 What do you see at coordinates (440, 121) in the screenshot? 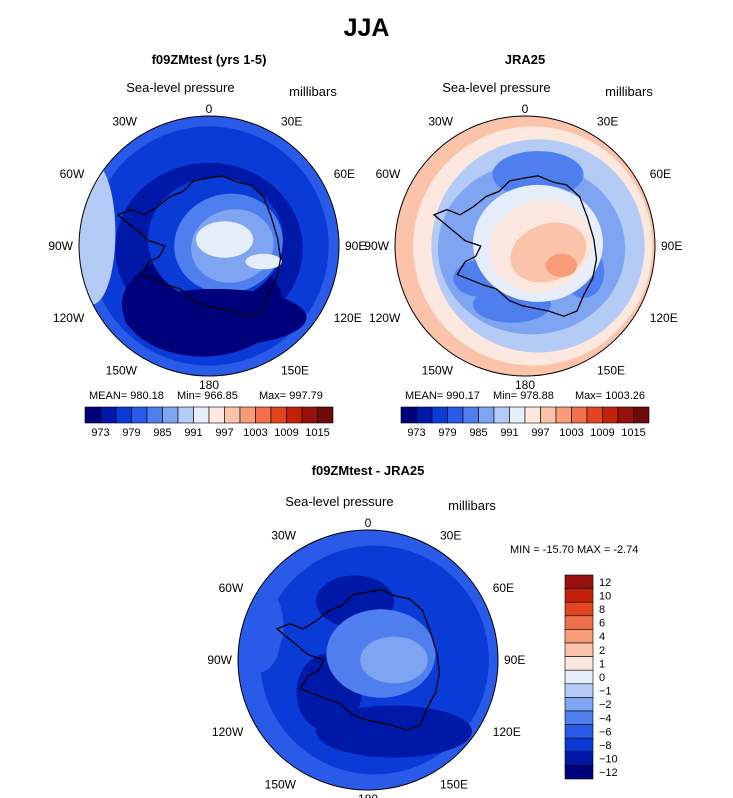
I see `panel2-lon-label-30w: 30W` at bounding box center [440, 121].